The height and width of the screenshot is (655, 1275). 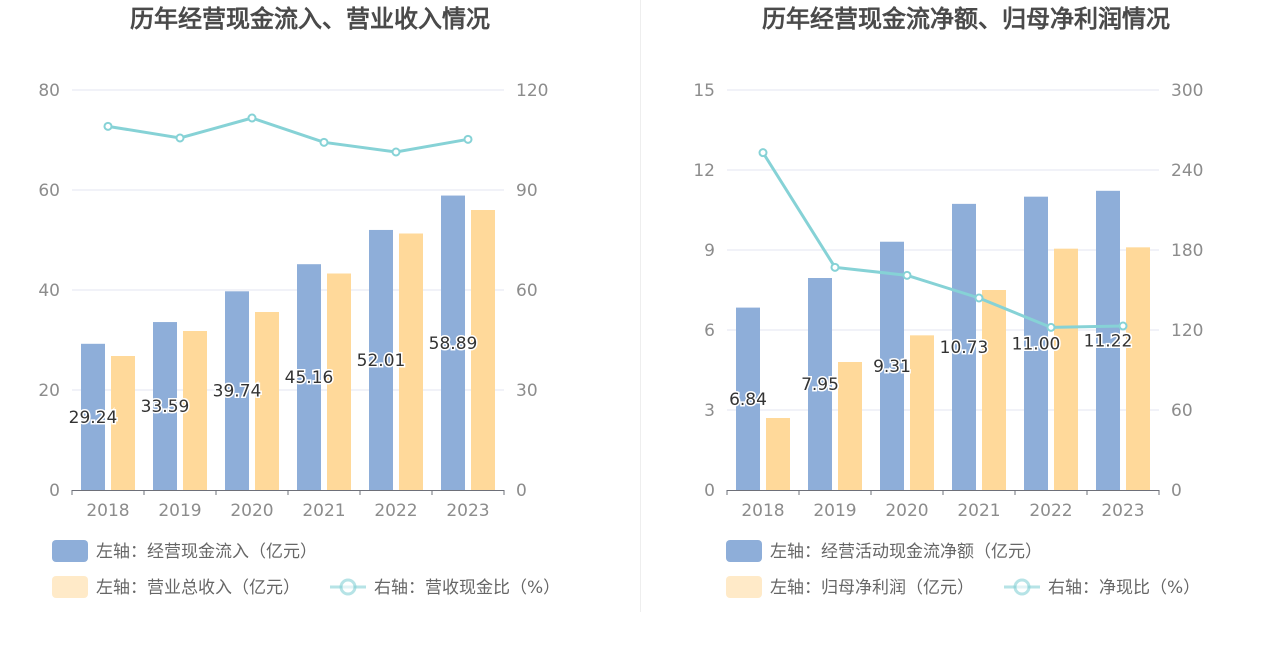 I want to click on left-axis-tick: 40, so click(x=49, y=291).